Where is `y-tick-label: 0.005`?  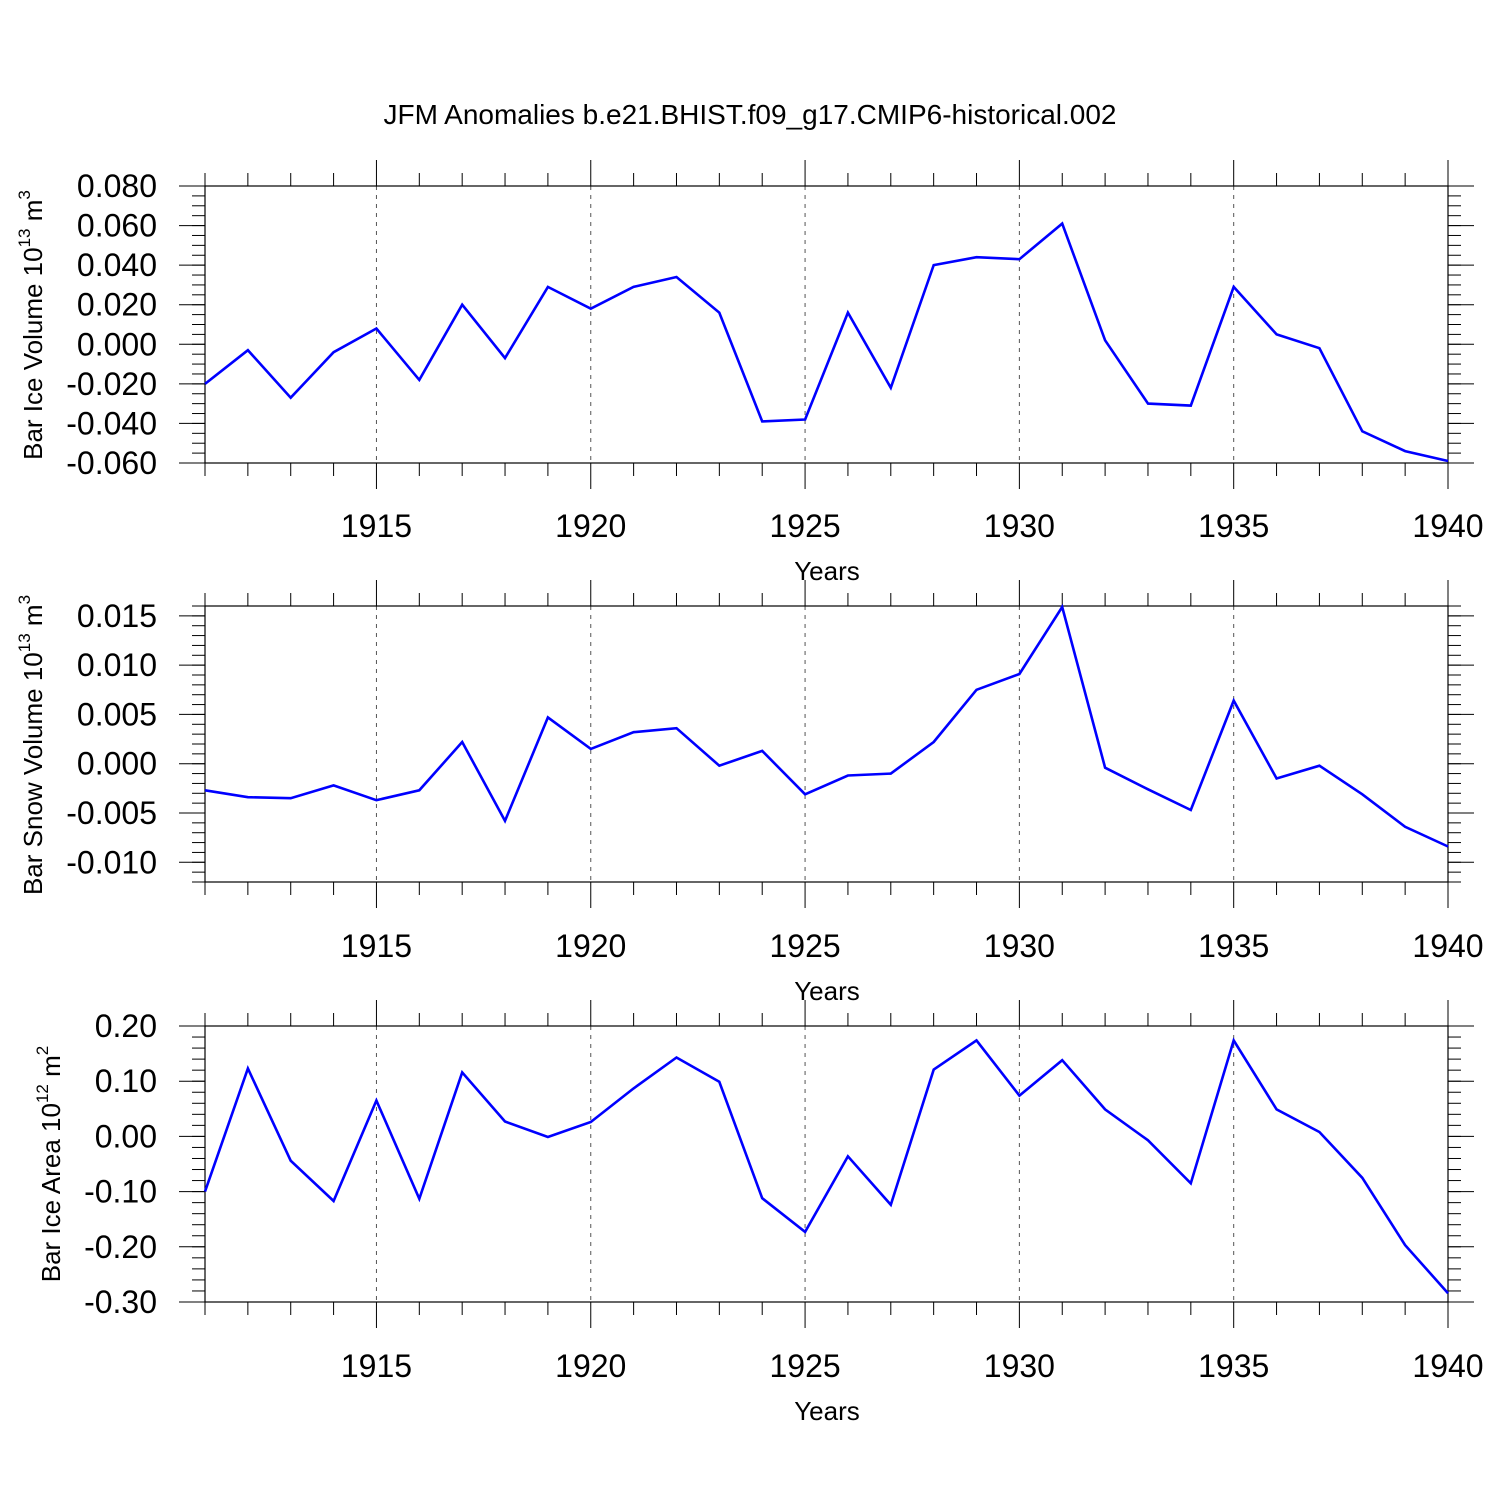 y-tick-label: 0.005 is located at coordinates (117, 714).